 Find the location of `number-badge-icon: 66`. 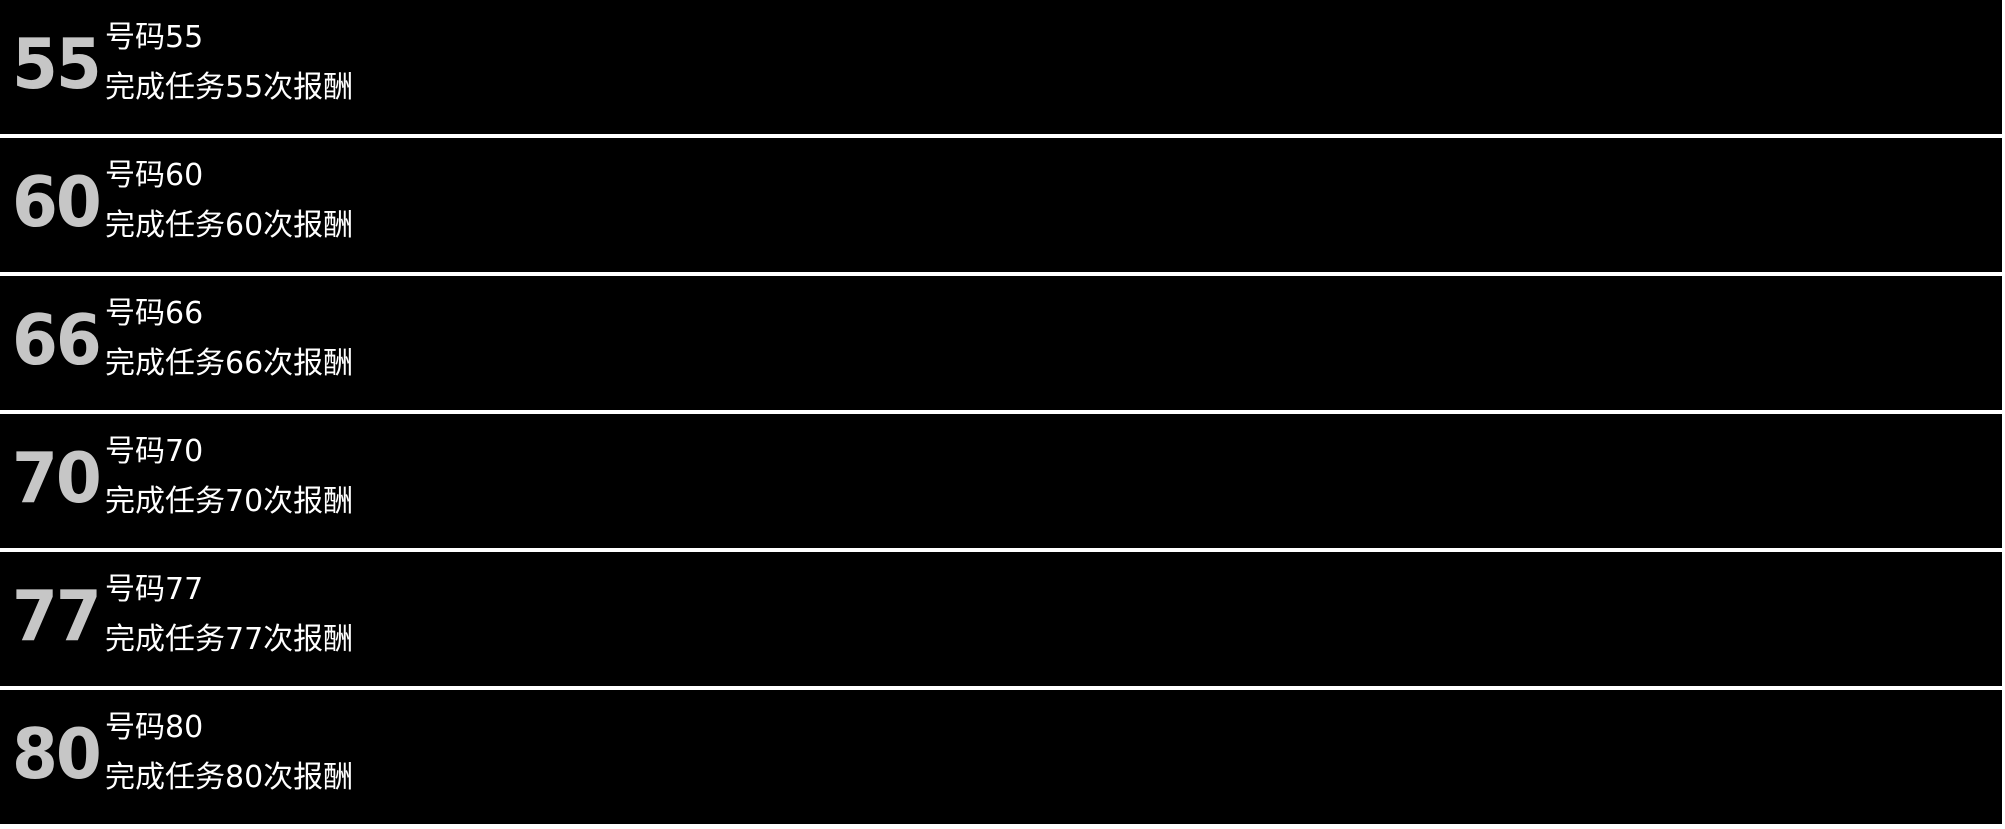

number-badge-icon: 66 is located at coordinates (57, 340).